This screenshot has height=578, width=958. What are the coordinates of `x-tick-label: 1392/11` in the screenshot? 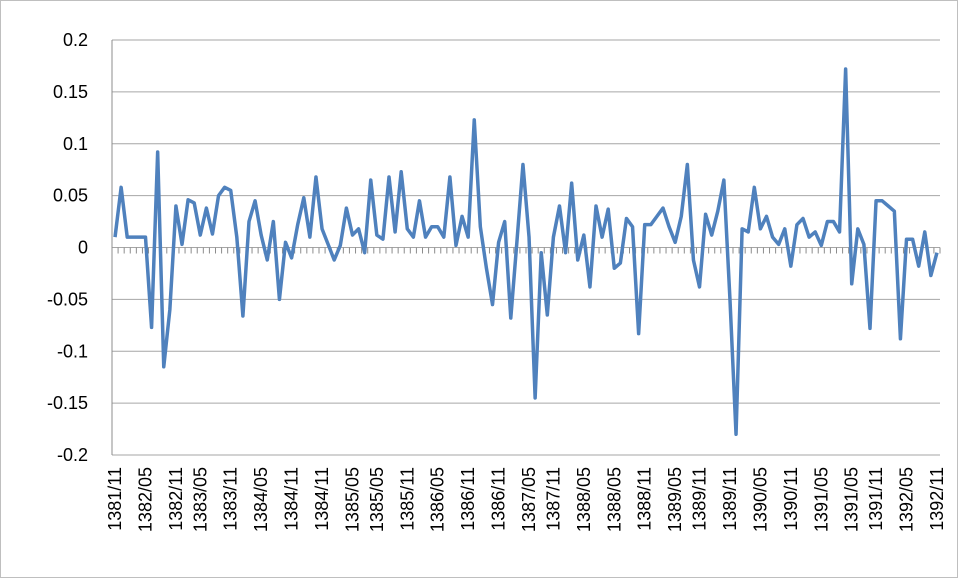 It's located at (937, 499).